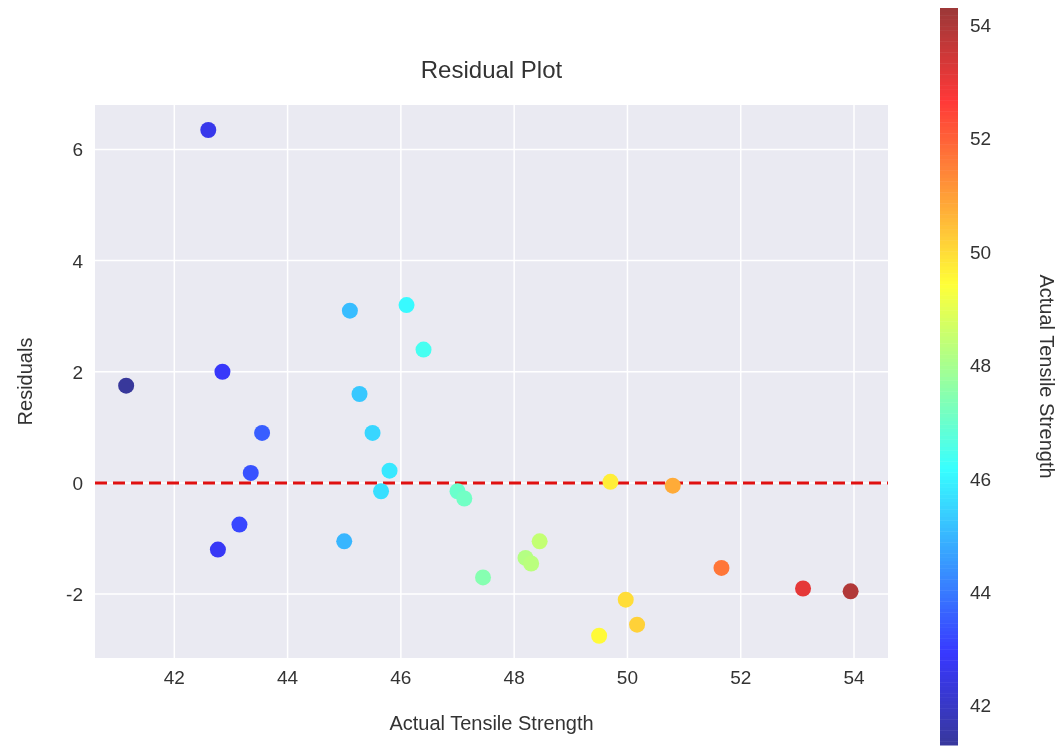 This screenshot has width=1063, height=749. Describe the element at coordinates (981, 26) in the screenshot. I see `color-bar-label: 54` at that location.